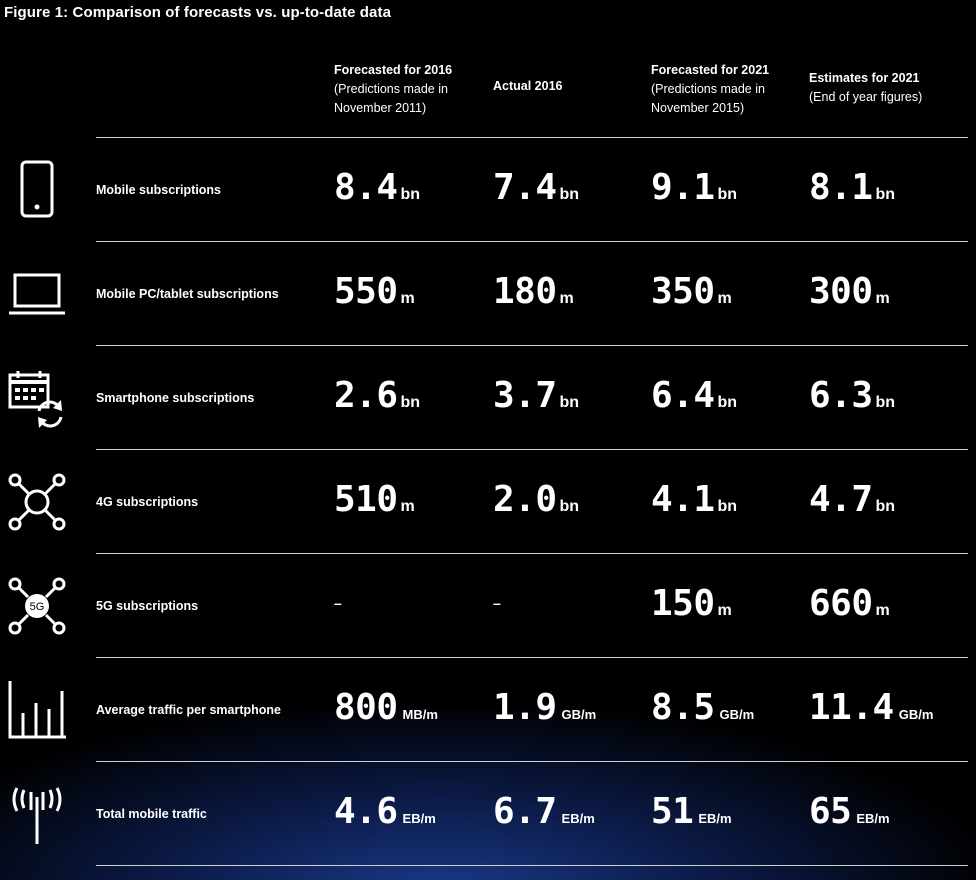 This screenshot has height=880, width=976. Describe the element at coordinates (151, 814) in the screenshot. I see `row-label: Total mobile traffic` at that location.